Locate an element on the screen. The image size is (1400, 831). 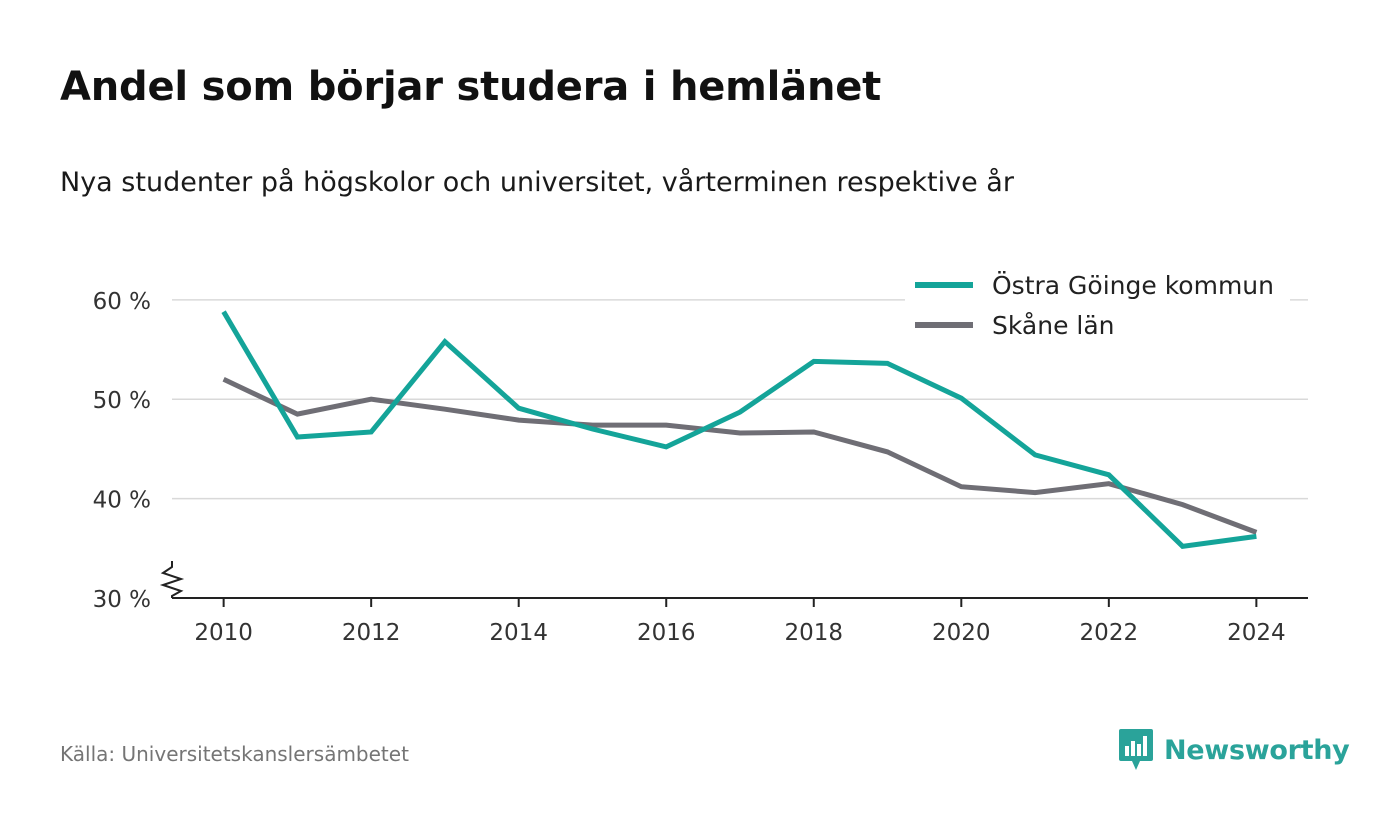
x-tick-label: 2010 is located at coordinates (223, 633).